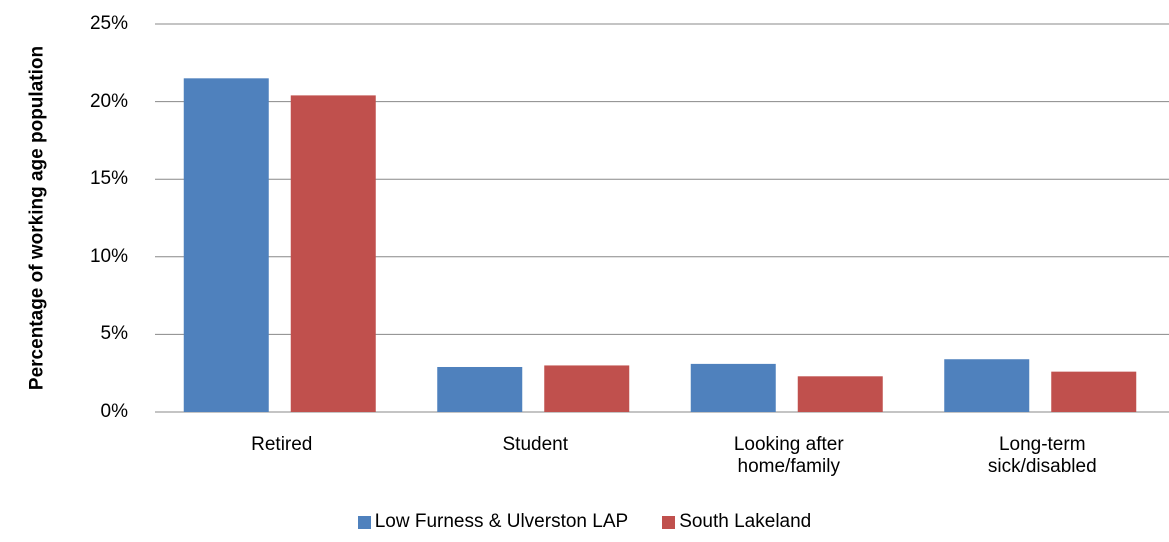 This screenshot has width=1169, height=542. What do you see at coordinates (745, 521) in the screenshot?
I see `legend-label: South Lakeland` at bounding box center [745, 521].